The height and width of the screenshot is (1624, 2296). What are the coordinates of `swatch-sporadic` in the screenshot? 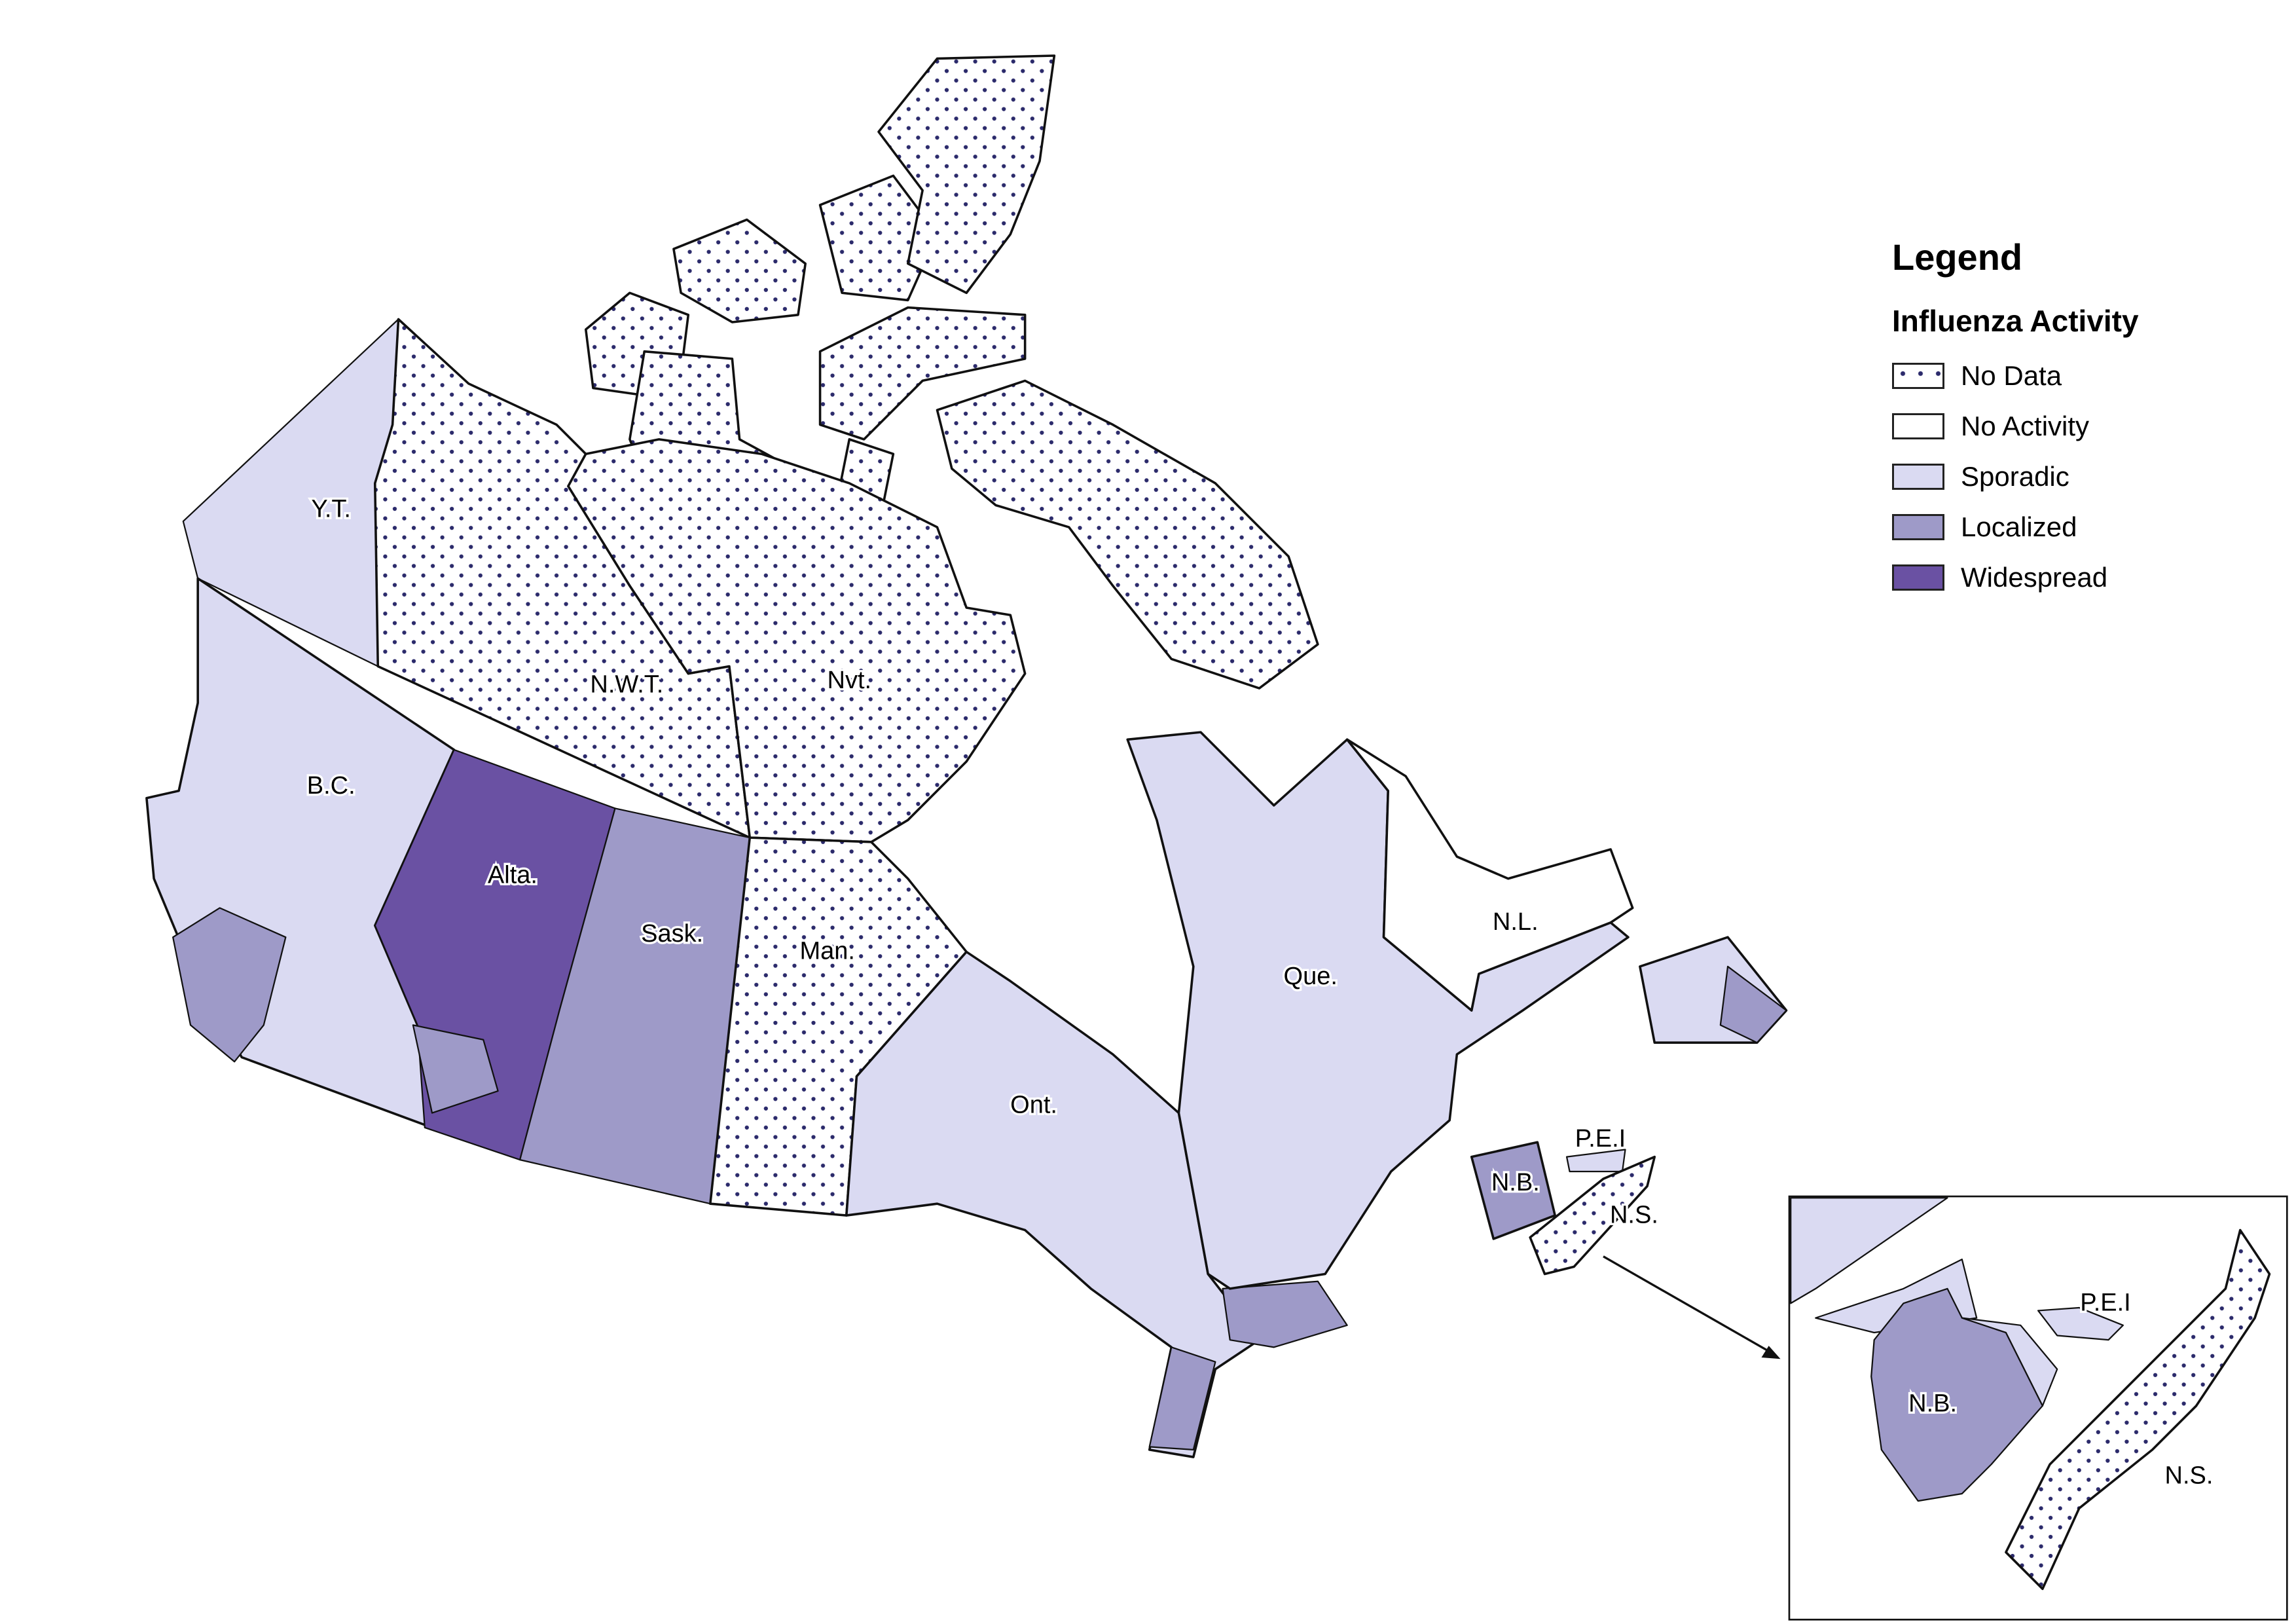 It's located at (1918, 476).